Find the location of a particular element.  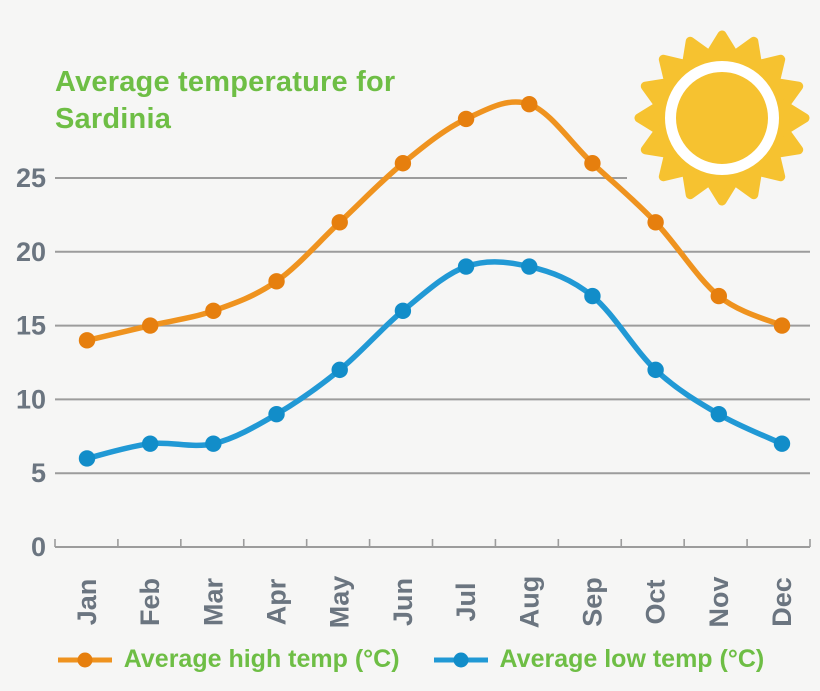

sun-core is located at coordinates (722, 118).